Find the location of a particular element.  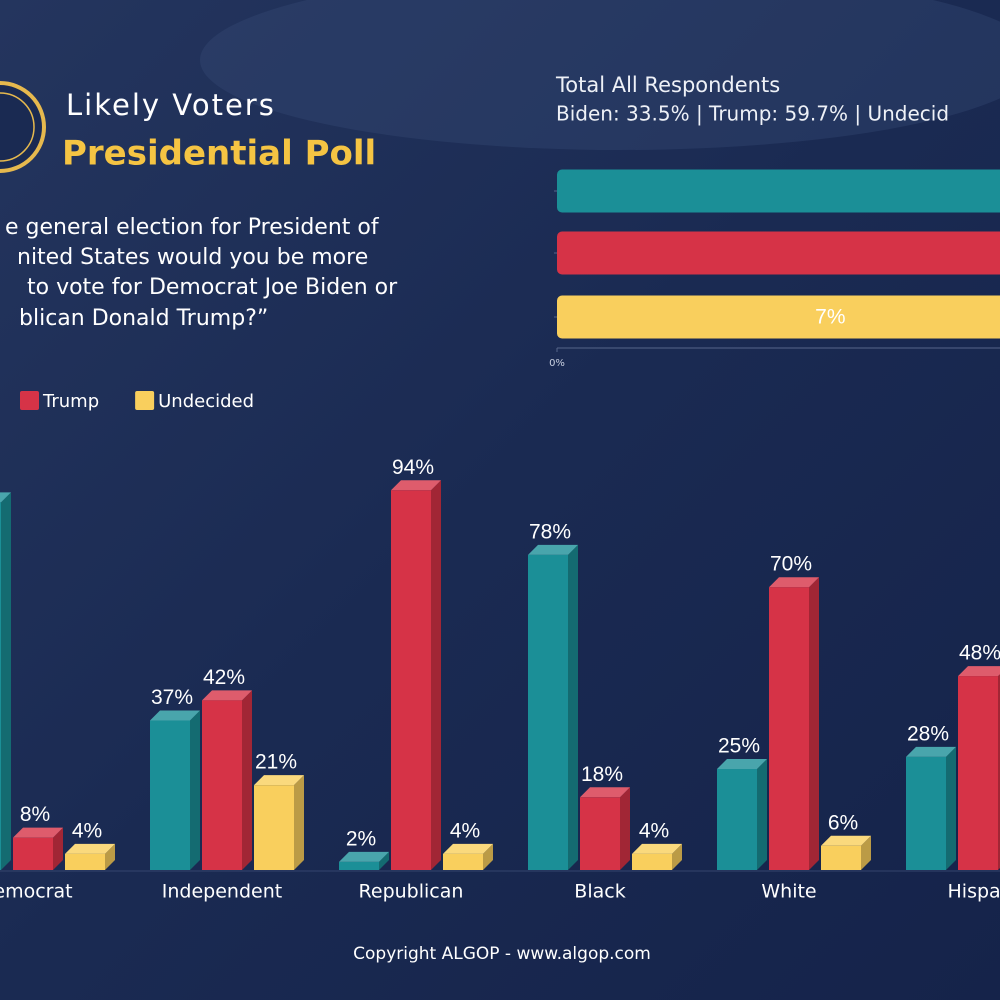

x-tick-label: Hispar is located at coordinates (974, 892).